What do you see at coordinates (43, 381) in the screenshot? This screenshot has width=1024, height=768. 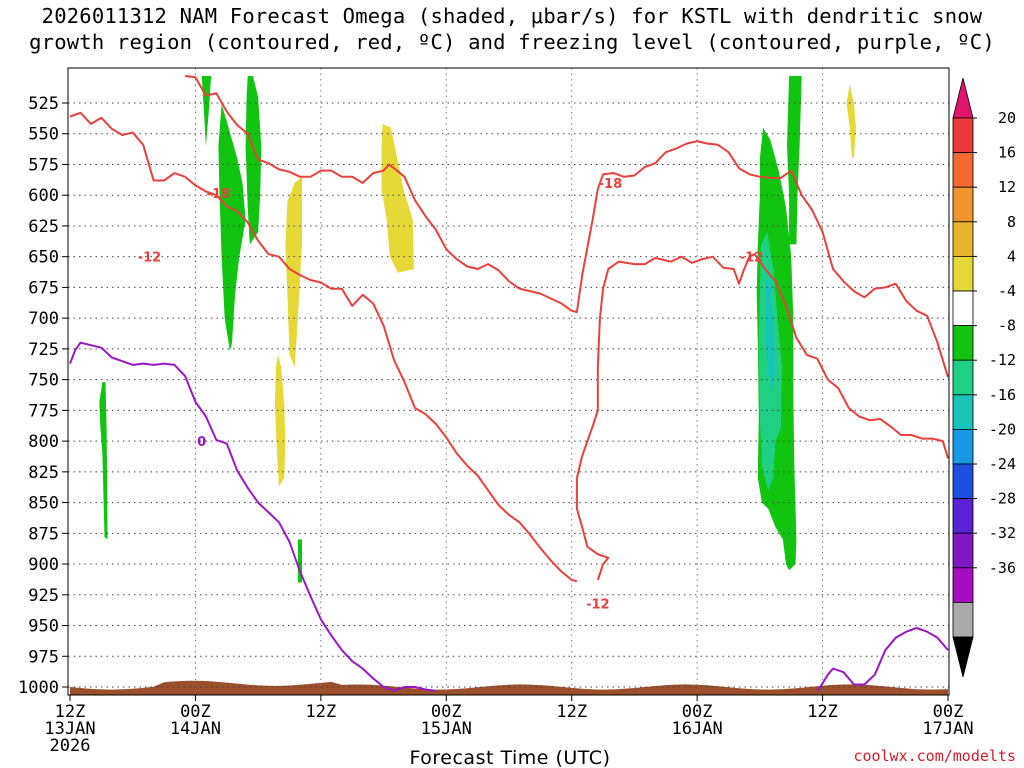 I see `y-tick-label: 750` at bounding box center [43, 381].